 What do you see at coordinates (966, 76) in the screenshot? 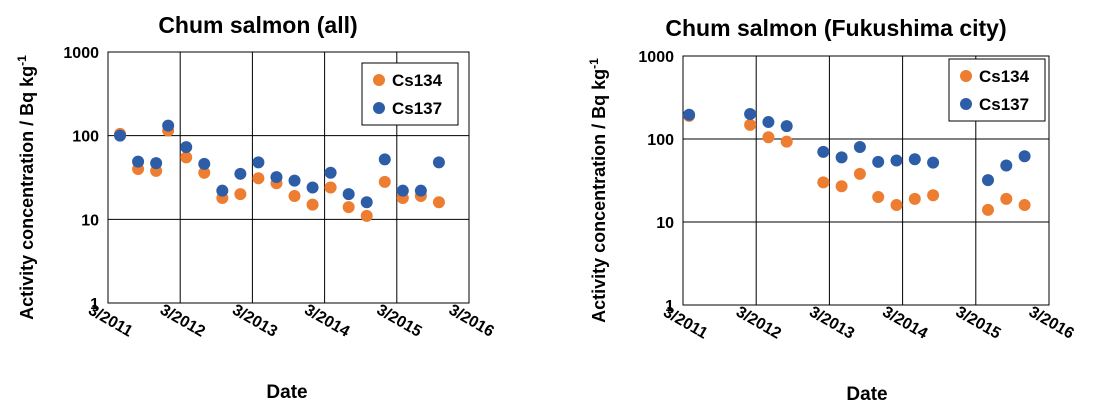
I see `legend-marker-cs134` at bounding box center [966, 76].